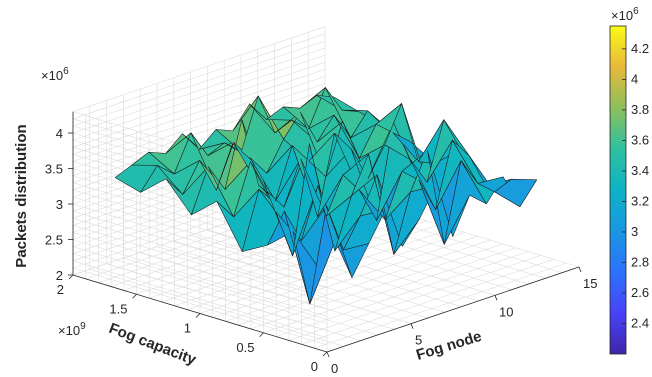 The image size is (652, 377). Describe the element at coordinates (59, 204) in the screenshot. I see `z-tick-label: 3` at that location.